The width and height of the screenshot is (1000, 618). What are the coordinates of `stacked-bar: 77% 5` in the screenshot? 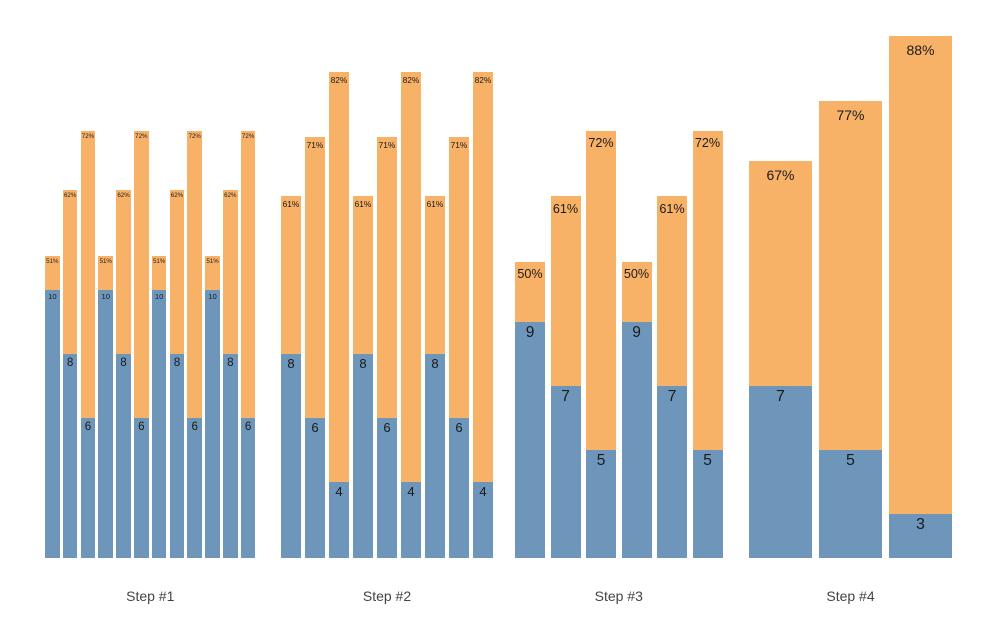 It's located at (850, 329).